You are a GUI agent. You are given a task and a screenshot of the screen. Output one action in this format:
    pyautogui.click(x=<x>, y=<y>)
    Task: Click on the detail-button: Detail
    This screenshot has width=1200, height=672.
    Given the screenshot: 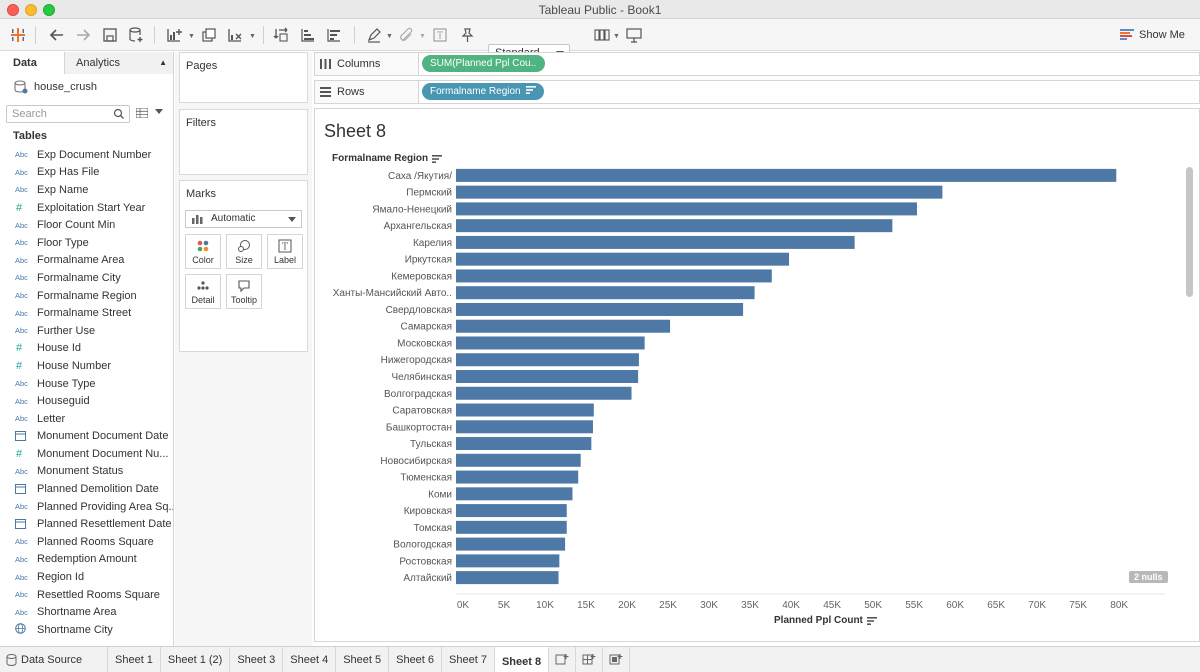 What is the action you would take?
    pyautogui.click(x=203, y=291)
    